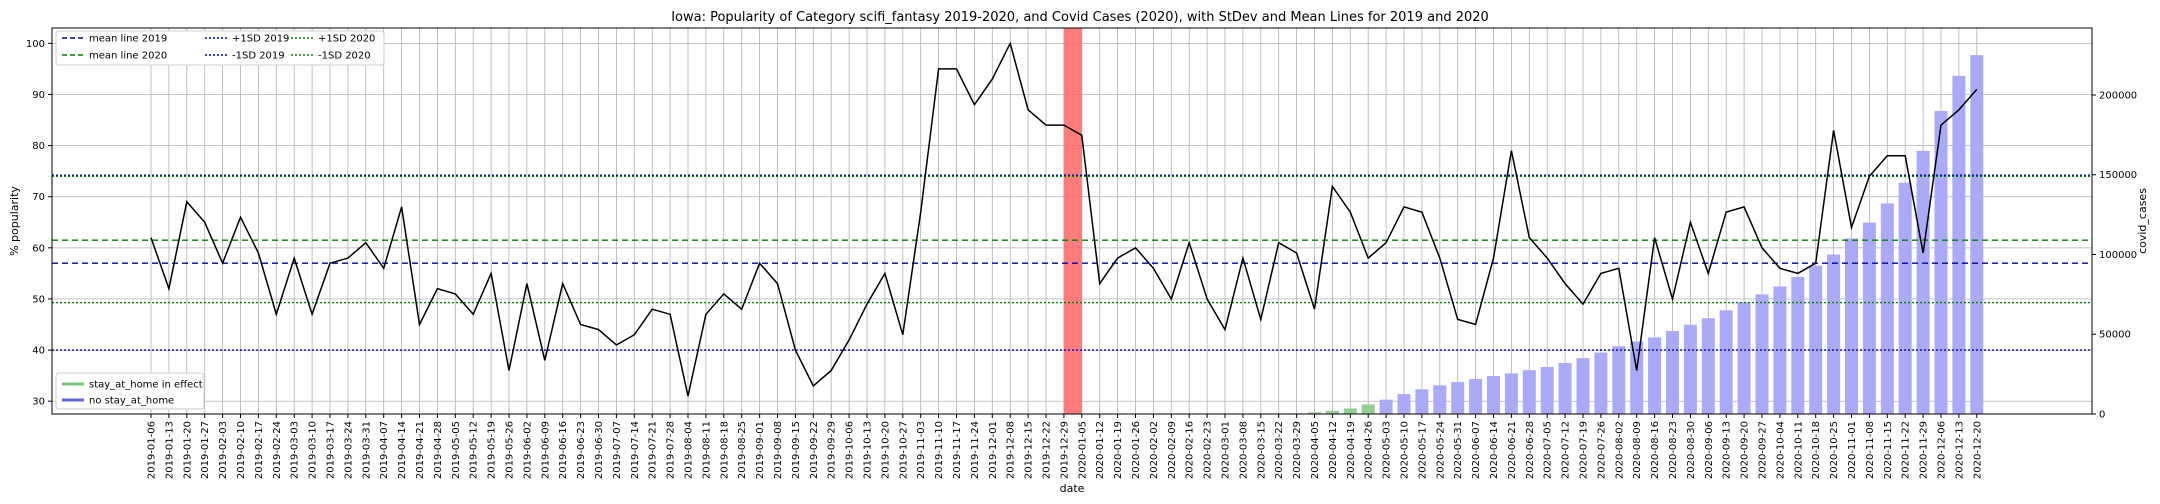  I want to click on x-tick-label: 2019-12-22, so click(1047, 450).